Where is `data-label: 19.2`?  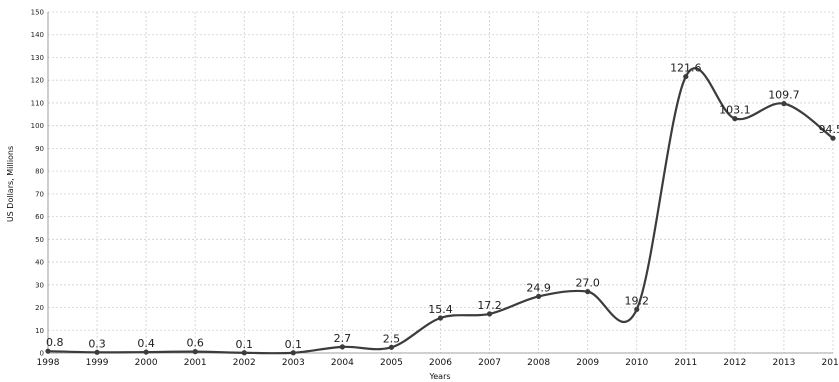 data-label: 19.2 is located at coordinates (637, 300).